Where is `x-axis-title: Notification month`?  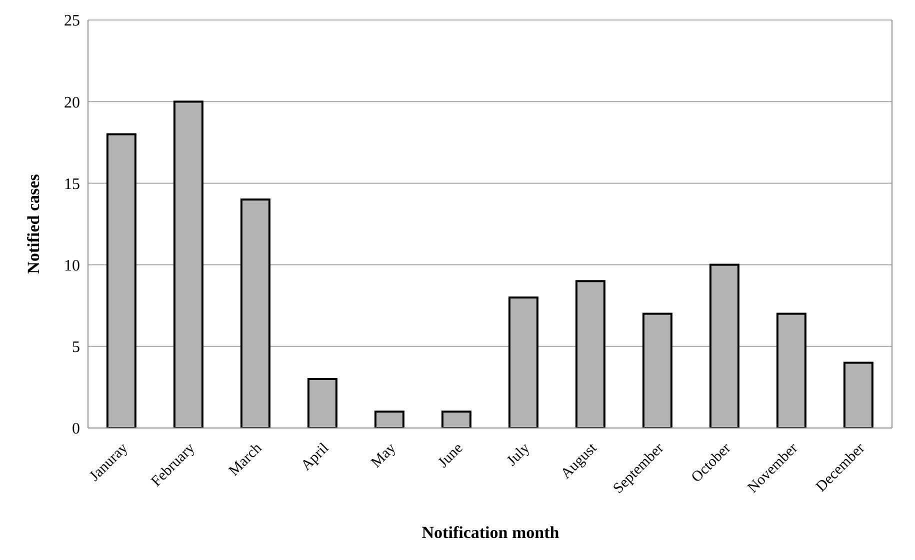 x-axis-title: Notification month is located at coordinates (490, 533).